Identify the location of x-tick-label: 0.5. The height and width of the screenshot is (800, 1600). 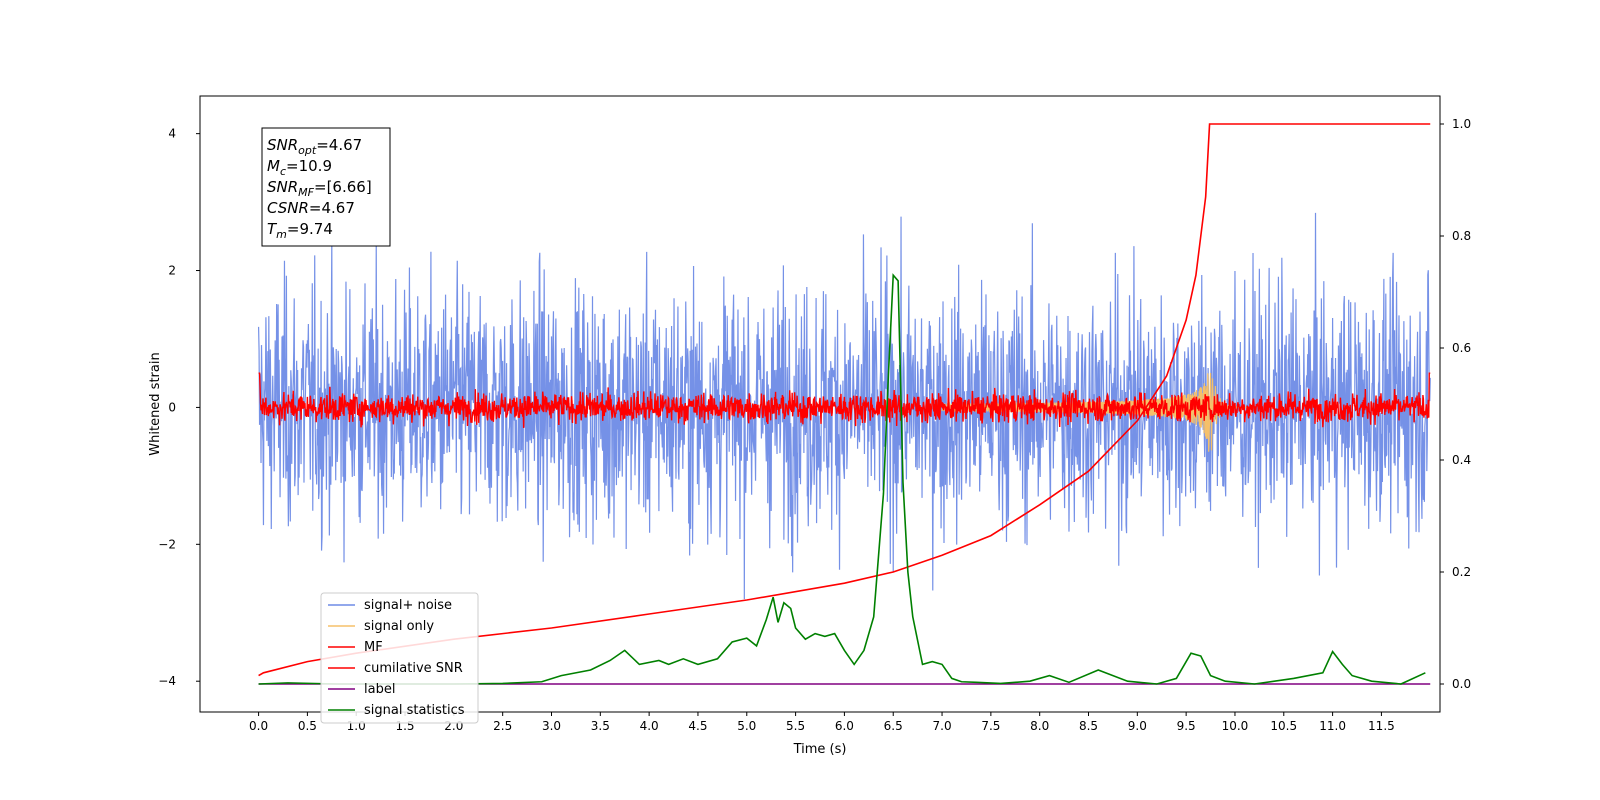
(307, 726).